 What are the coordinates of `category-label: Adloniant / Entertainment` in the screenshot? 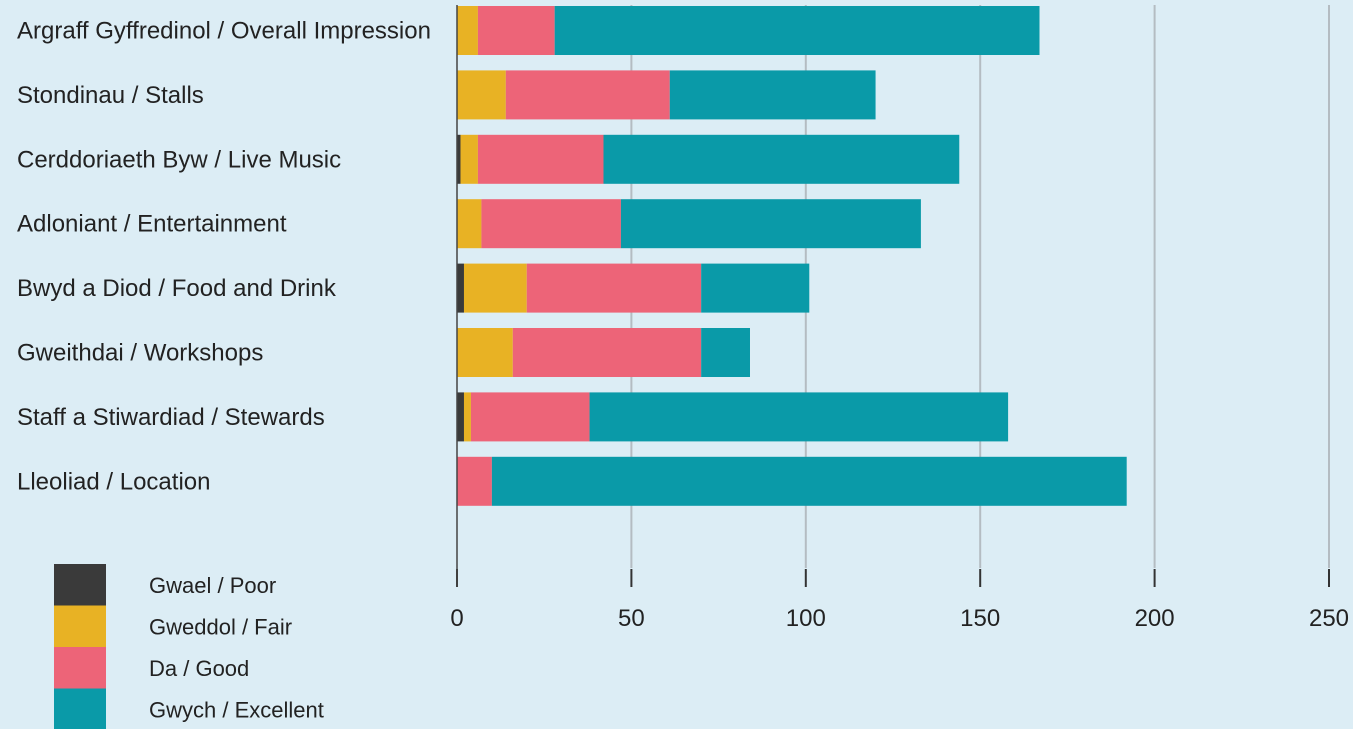 It's located at (152, 224).